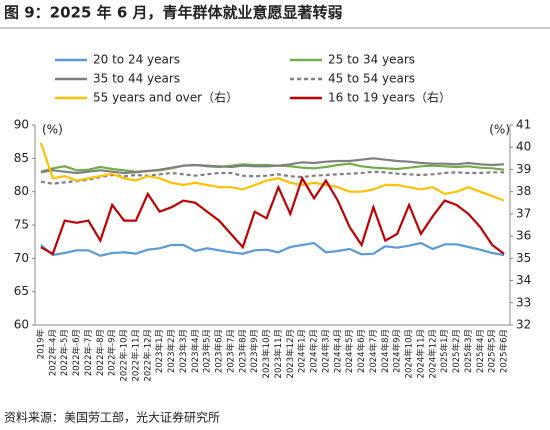 This screenshot has width=550, height=430. What do you see at coordinates (21, 191) in the screenshot?
I see `y-tick-label: 80` at bounding box center [21, 191].